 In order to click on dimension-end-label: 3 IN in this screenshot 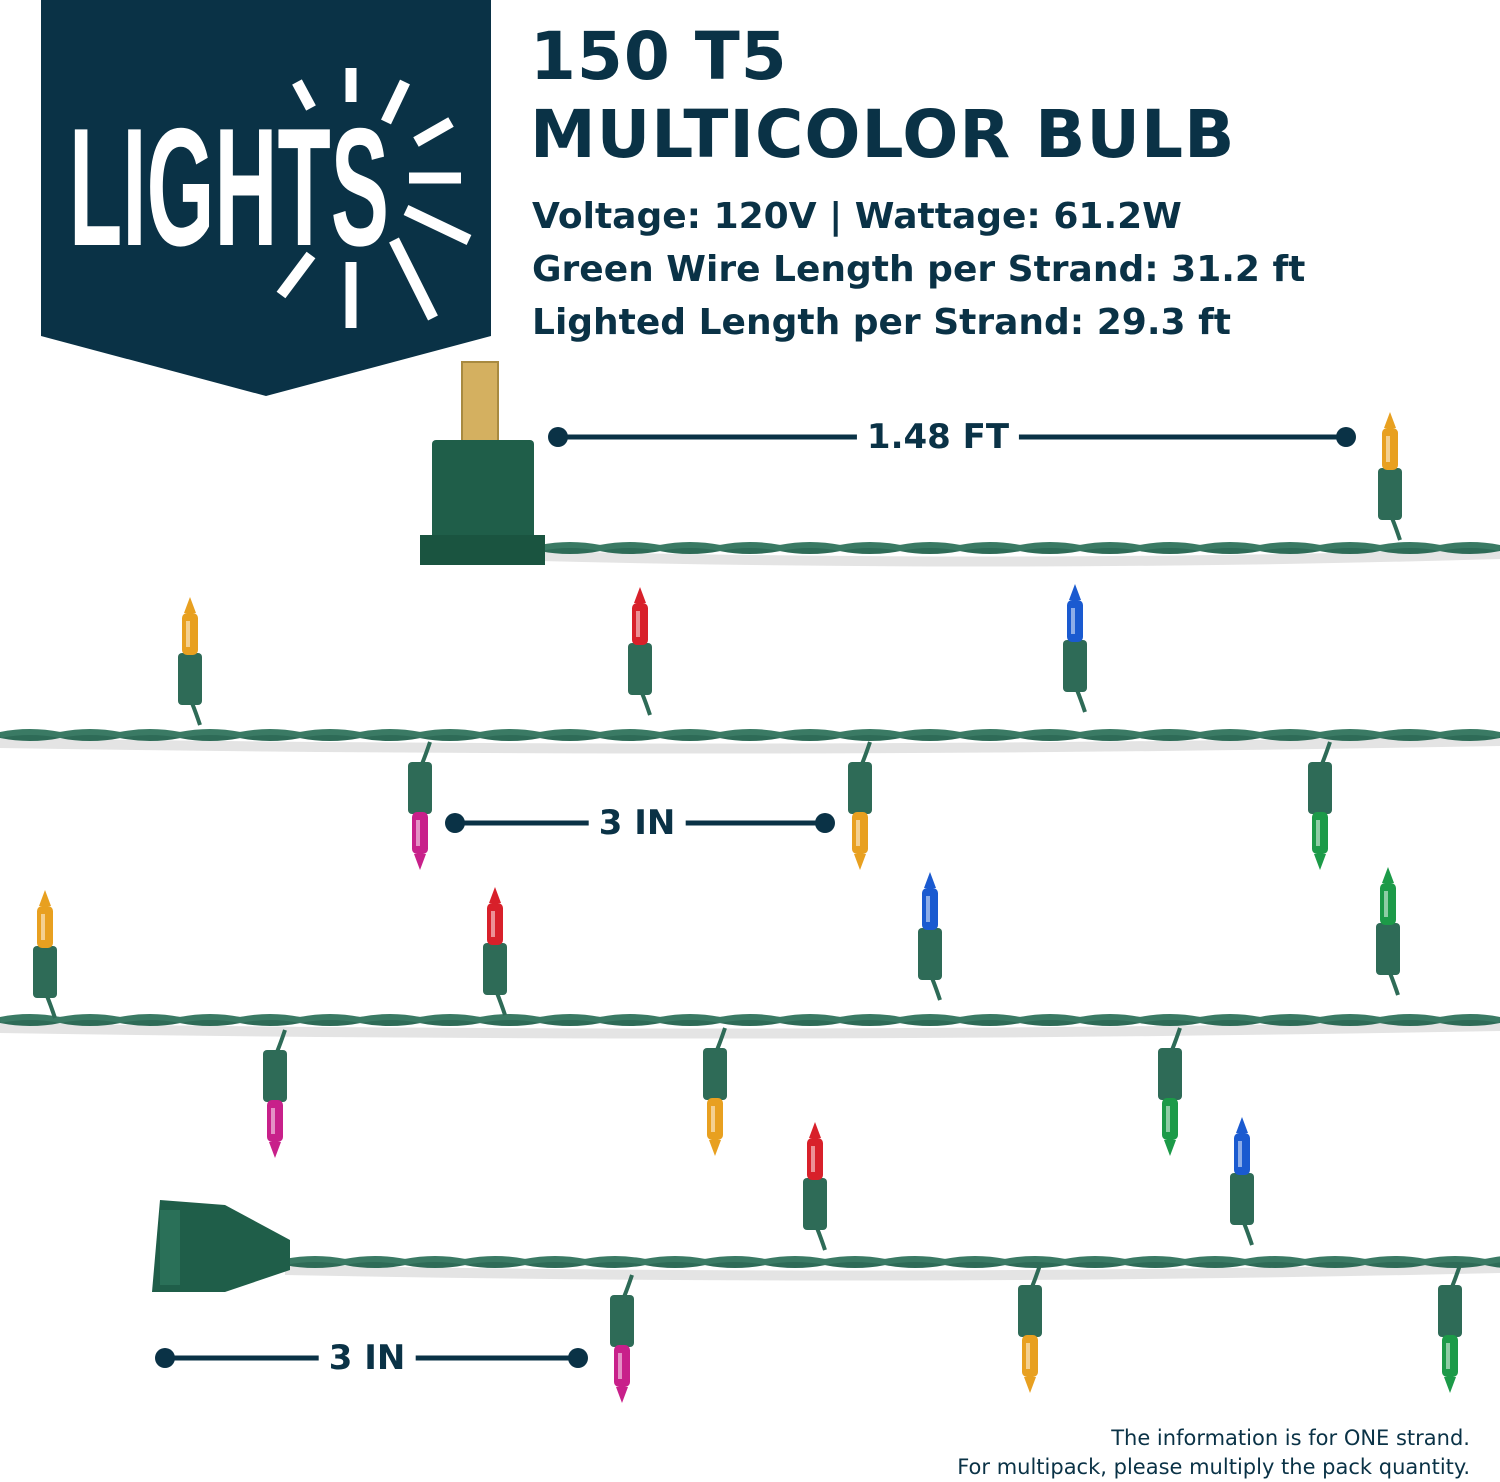, I will do `click(367, 1358)`.